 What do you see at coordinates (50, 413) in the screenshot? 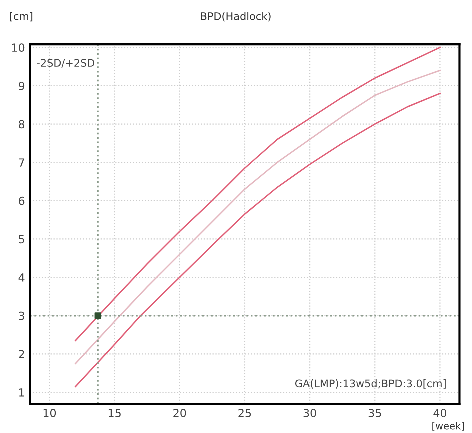
I see `x-tick-label: 10` at bounding box center [50, 413].